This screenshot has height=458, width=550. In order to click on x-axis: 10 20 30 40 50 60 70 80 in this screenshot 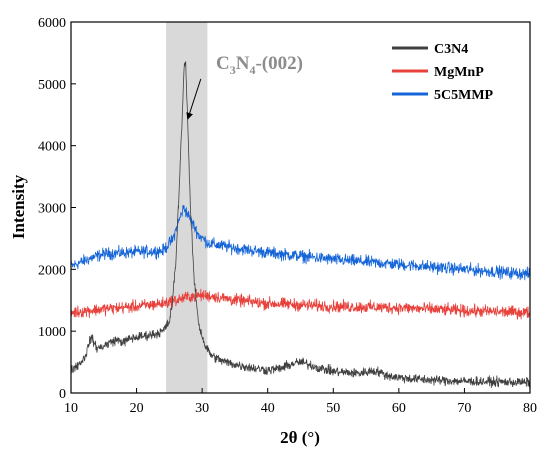, I will do `click(300, 402)`.